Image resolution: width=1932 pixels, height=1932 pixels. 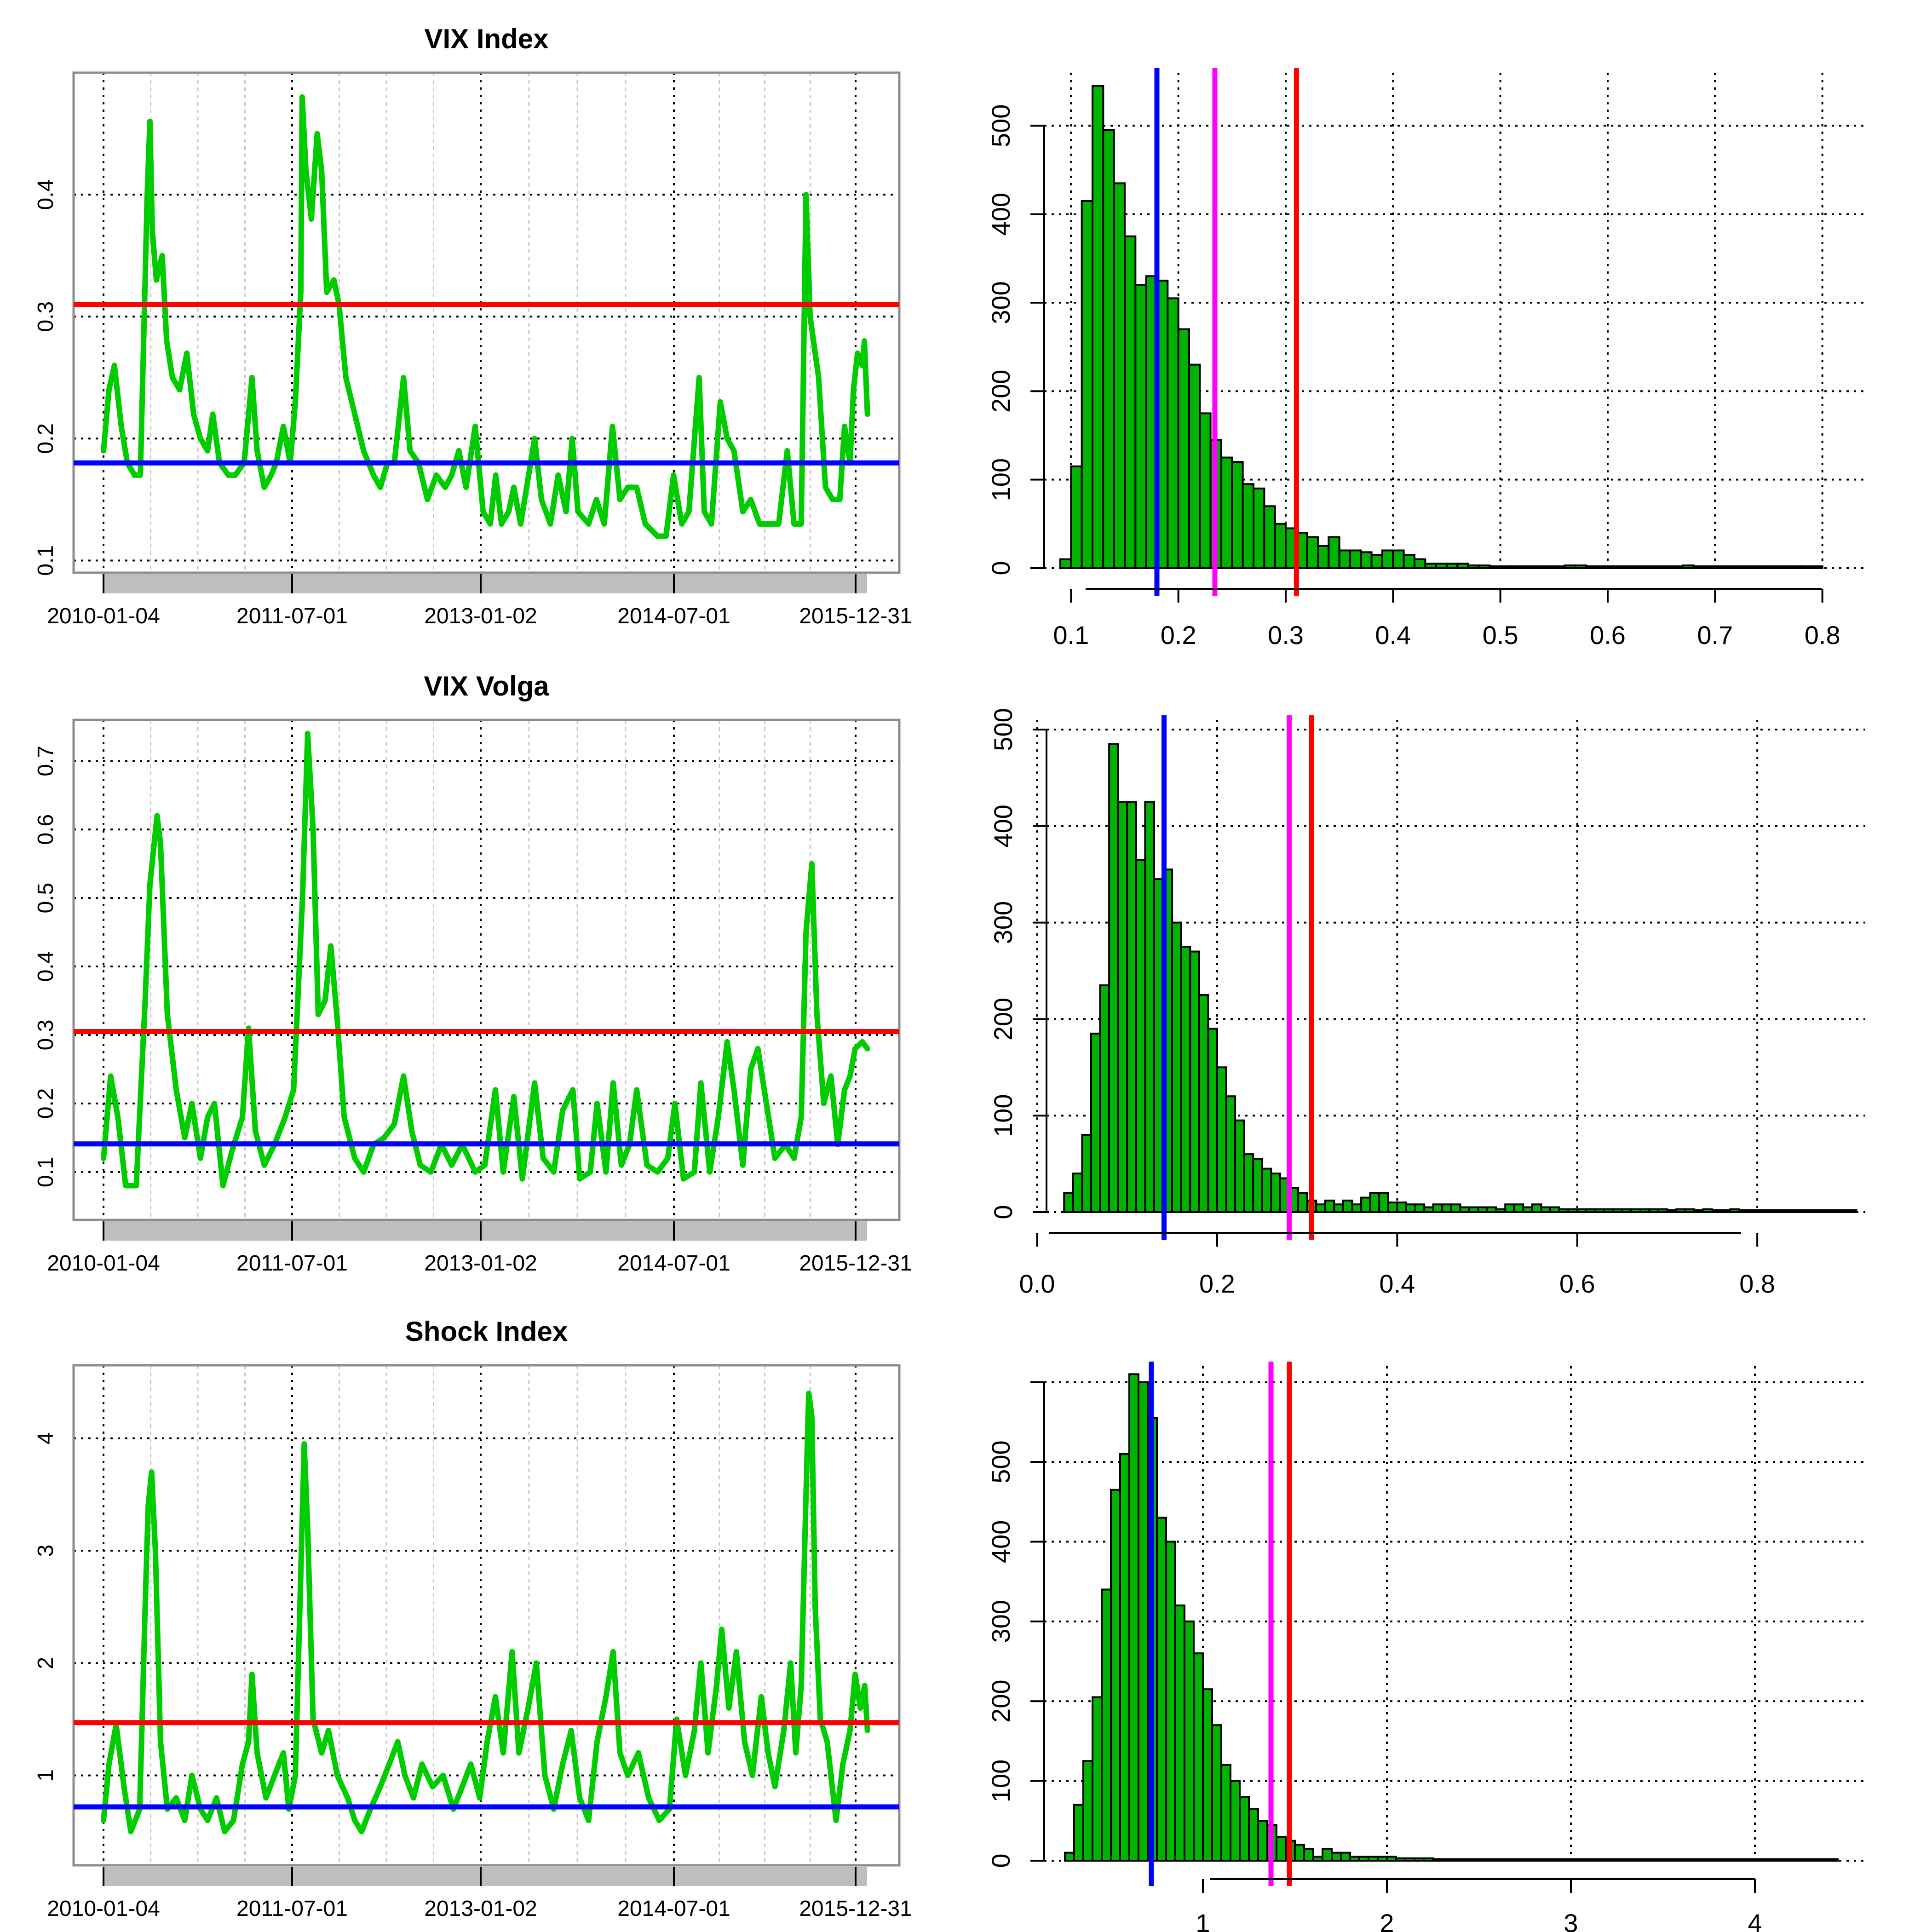 What do you see at coordinates (46, 1438) in the screenshot?
I see `y-tick-label: 4` at bounding box center [46, 1438].